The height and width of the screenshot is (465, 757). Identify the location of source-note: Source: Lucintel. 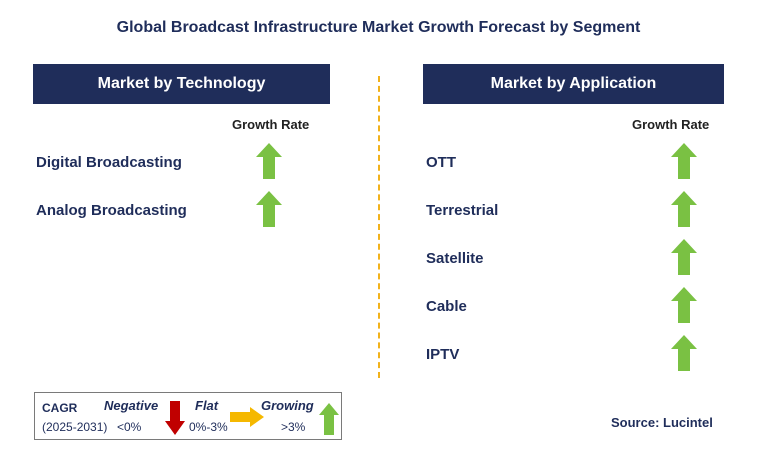
(662, 422).